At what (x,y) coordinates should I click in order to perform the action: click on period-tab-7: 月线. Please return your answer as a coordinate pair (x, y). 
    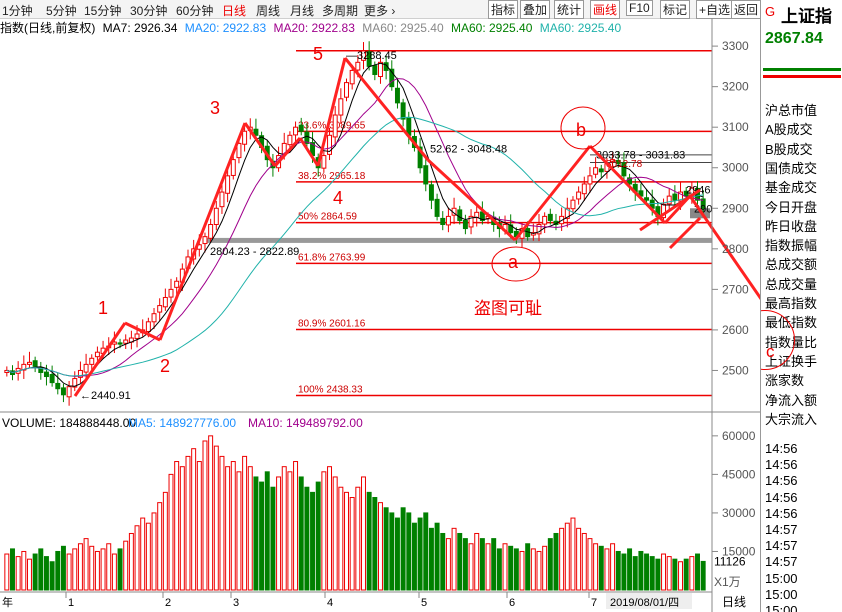
    Looking at the image, I should click on (302, 11).